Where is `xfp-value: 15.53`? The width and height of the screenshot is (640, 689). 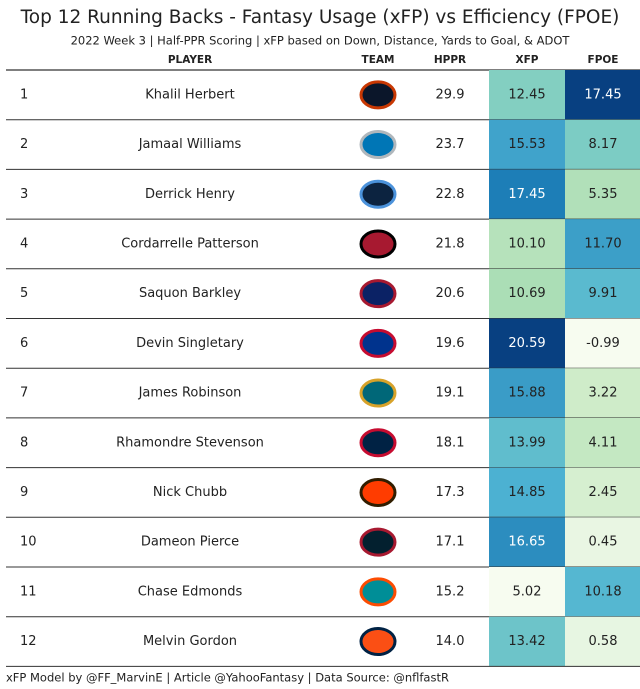 xfp-value: 15.53 is located at coordinates (526, 144).